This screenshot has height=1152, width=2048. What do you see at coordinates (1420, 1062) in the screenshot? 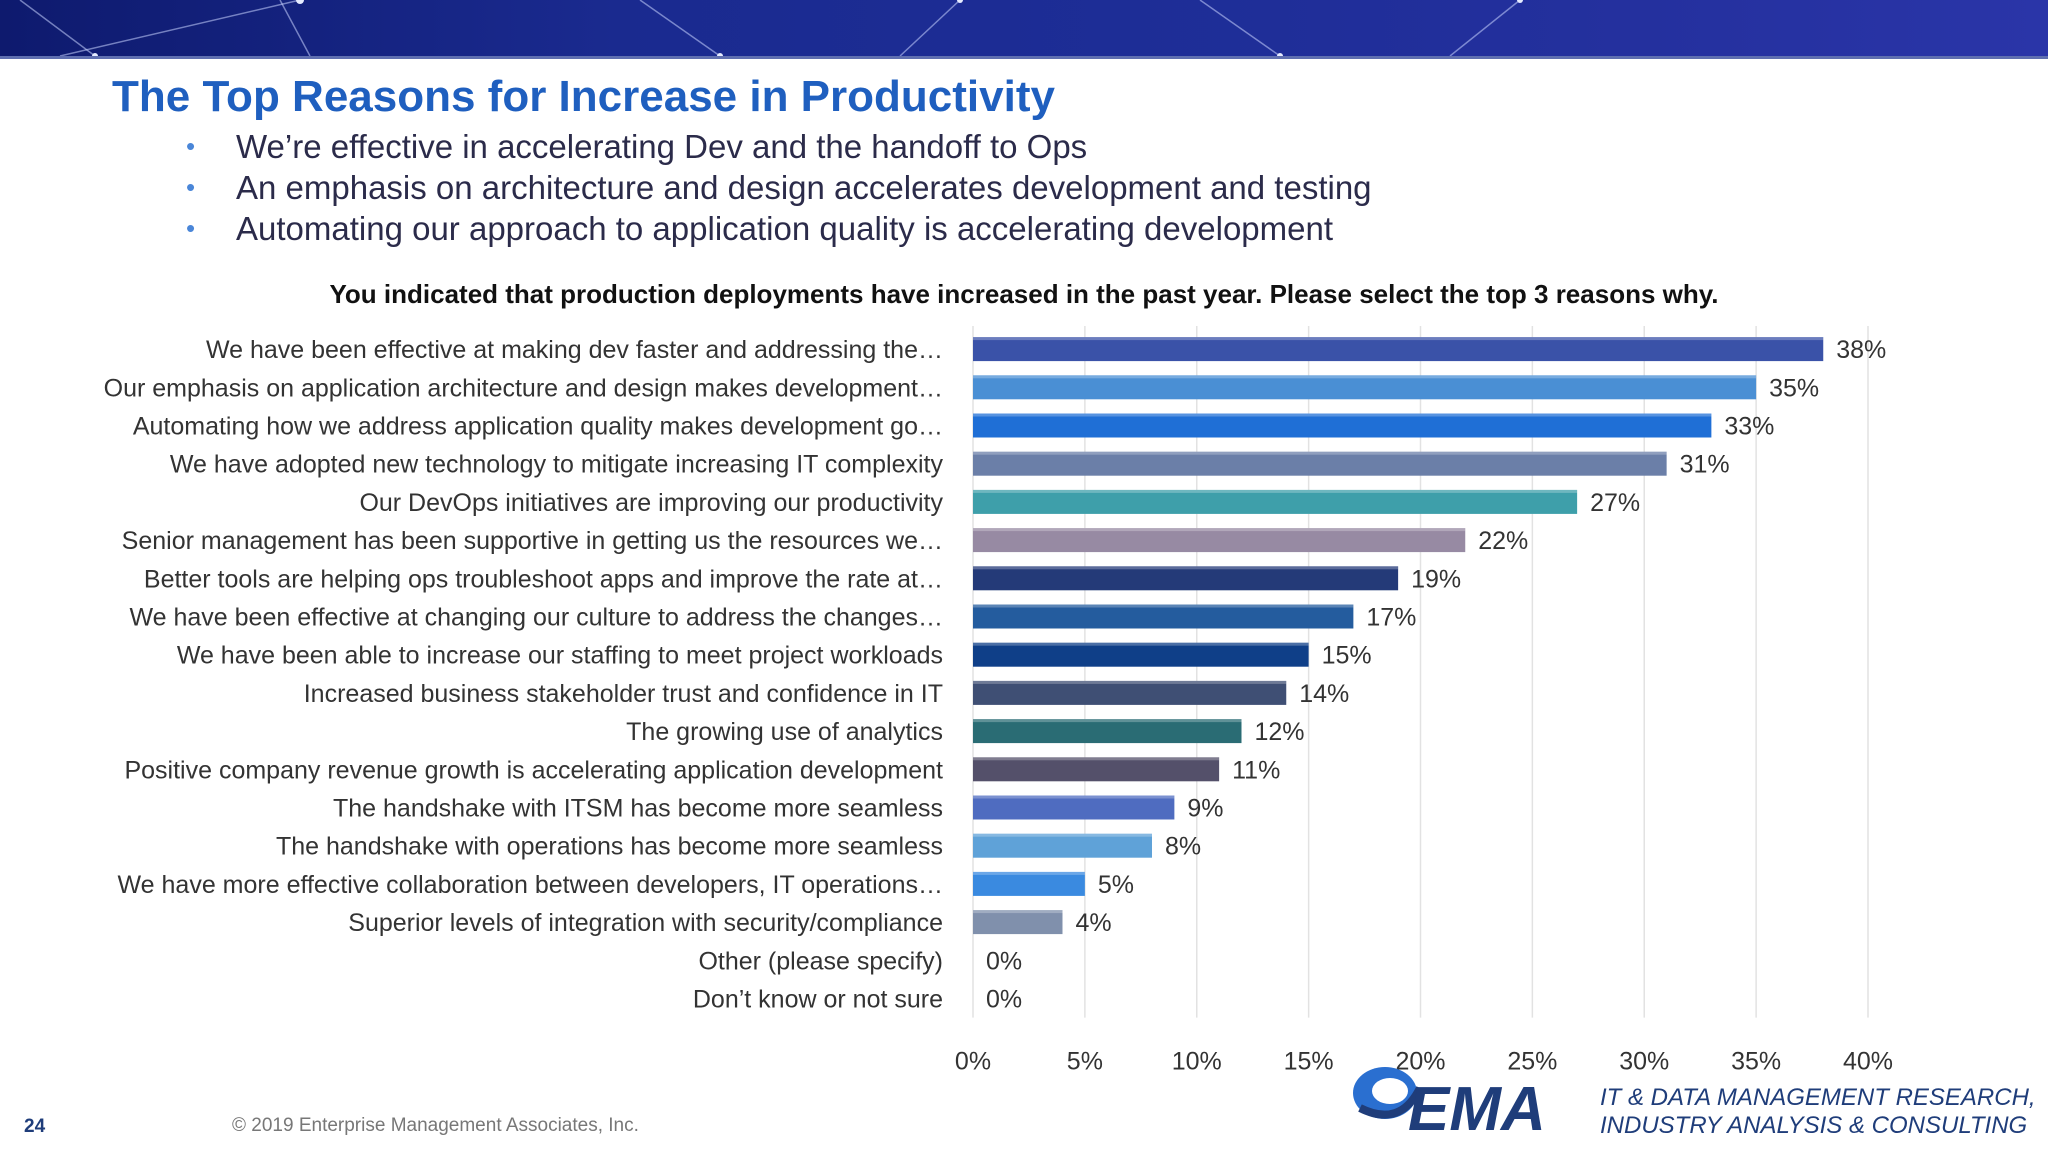
I see `x-tick-label: 20%` at bounding box center [1420, 1062].